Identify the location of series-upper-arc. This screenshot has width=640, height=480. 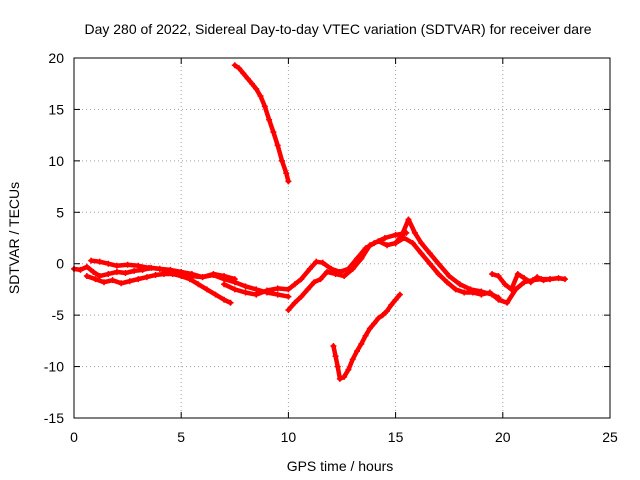
(261, 123).